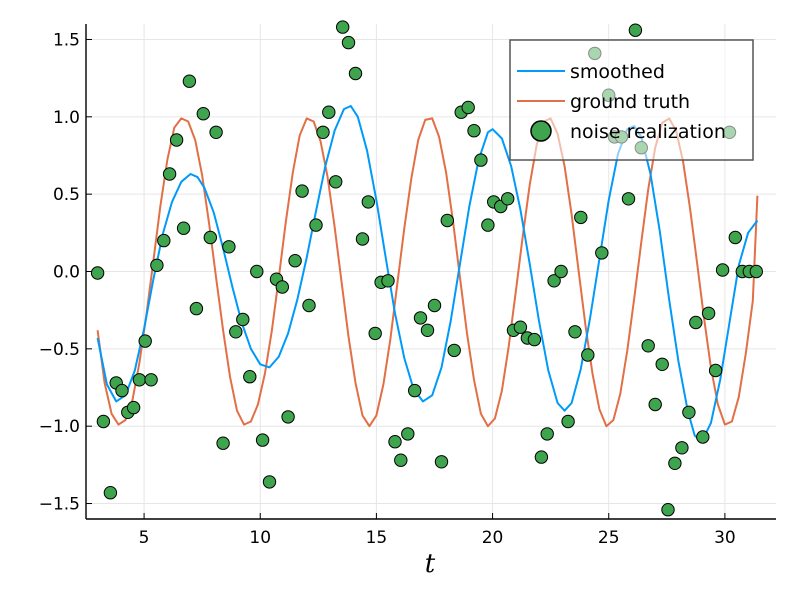 The image size is (800, 600). Describe the element at coordinates (66, 273) in the screenshot. I see `y-tick-label: 0.0` at that location.